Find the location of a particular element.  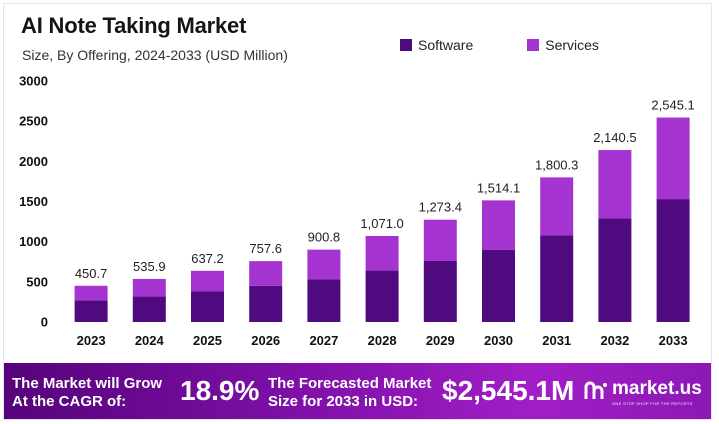

bar-services-2032 is located at coordinates (615, 184).